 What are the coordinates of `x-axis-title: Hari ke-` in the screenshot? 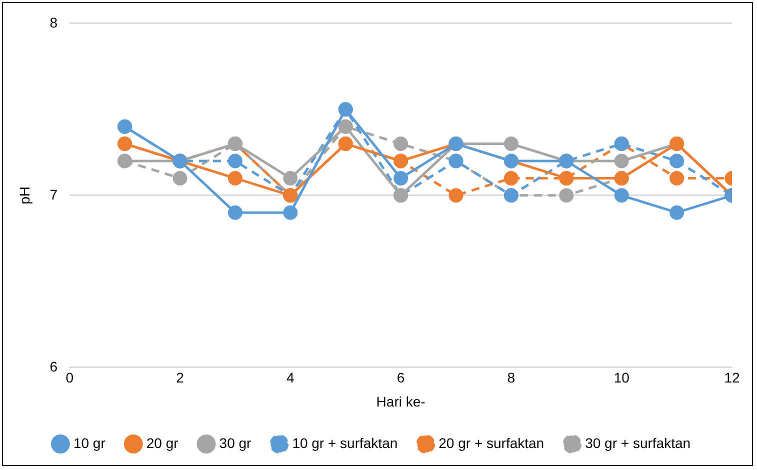 It's located at (401, 401).